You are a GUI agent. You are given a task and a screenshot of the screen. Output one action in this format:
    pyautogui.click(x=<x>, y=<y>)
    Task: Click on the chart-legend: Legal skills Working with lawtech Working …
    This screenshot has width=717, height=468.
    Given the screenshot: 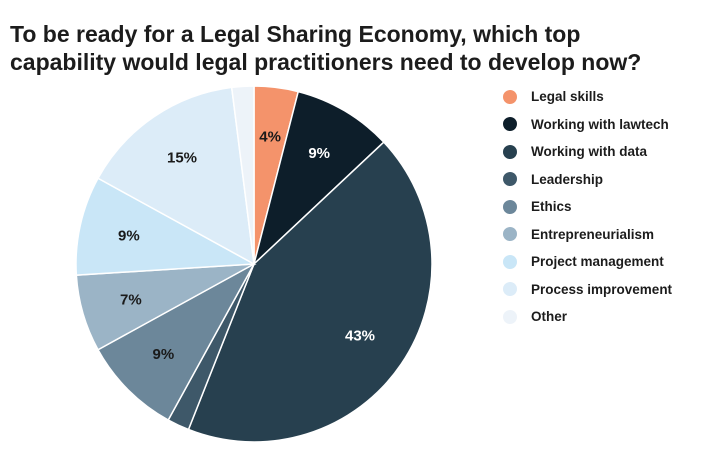 What is the action you would take?
    pyautogui.click(x=587, y=207)
    